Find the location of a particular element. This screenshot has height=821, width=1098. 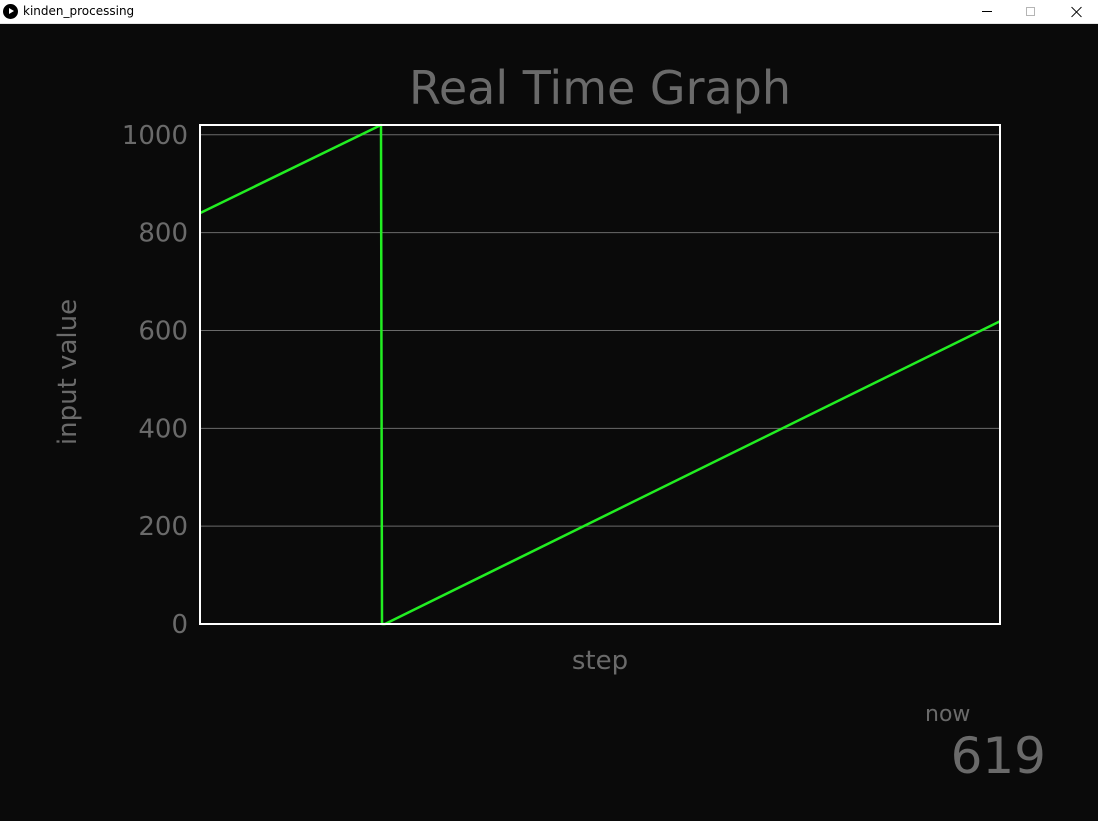

graph-title: Real Time Graph is located at coordinates (600, 88).